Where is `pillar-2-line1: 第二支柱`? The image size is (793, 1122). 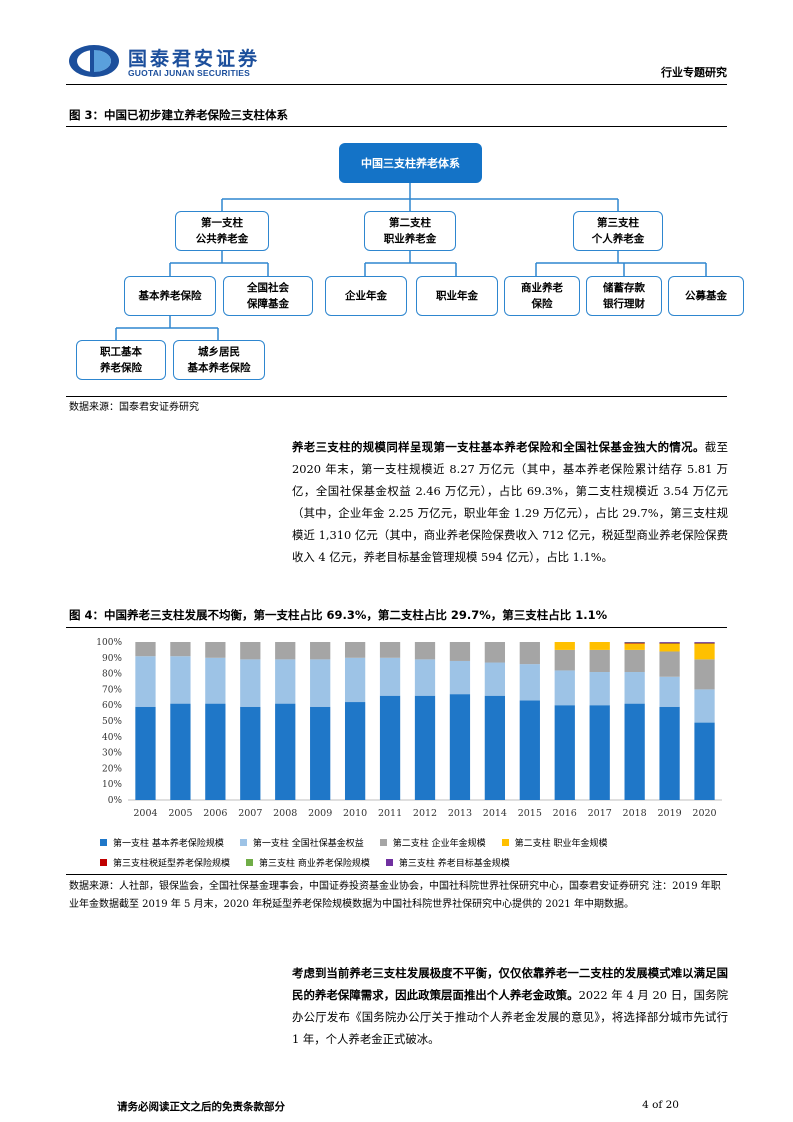
pillar-2-line1: 第二支柱 is located at coordinates (410, 223).